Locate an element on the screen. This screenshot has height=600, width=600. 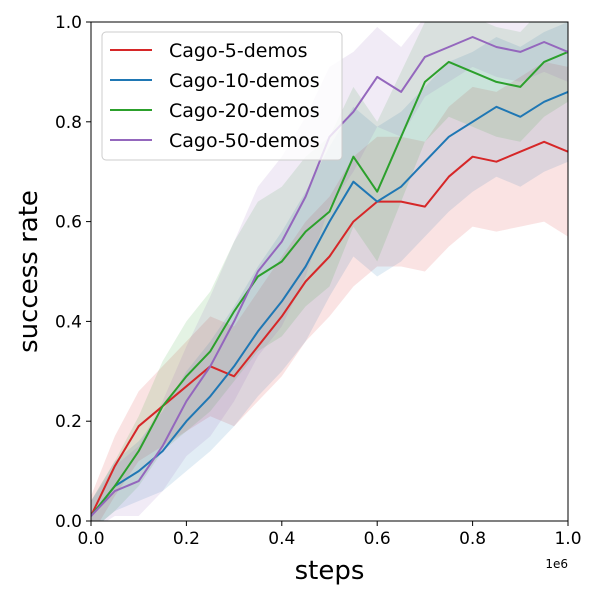
x-tick-label: 0.4 is located at coordinates (281, 539).